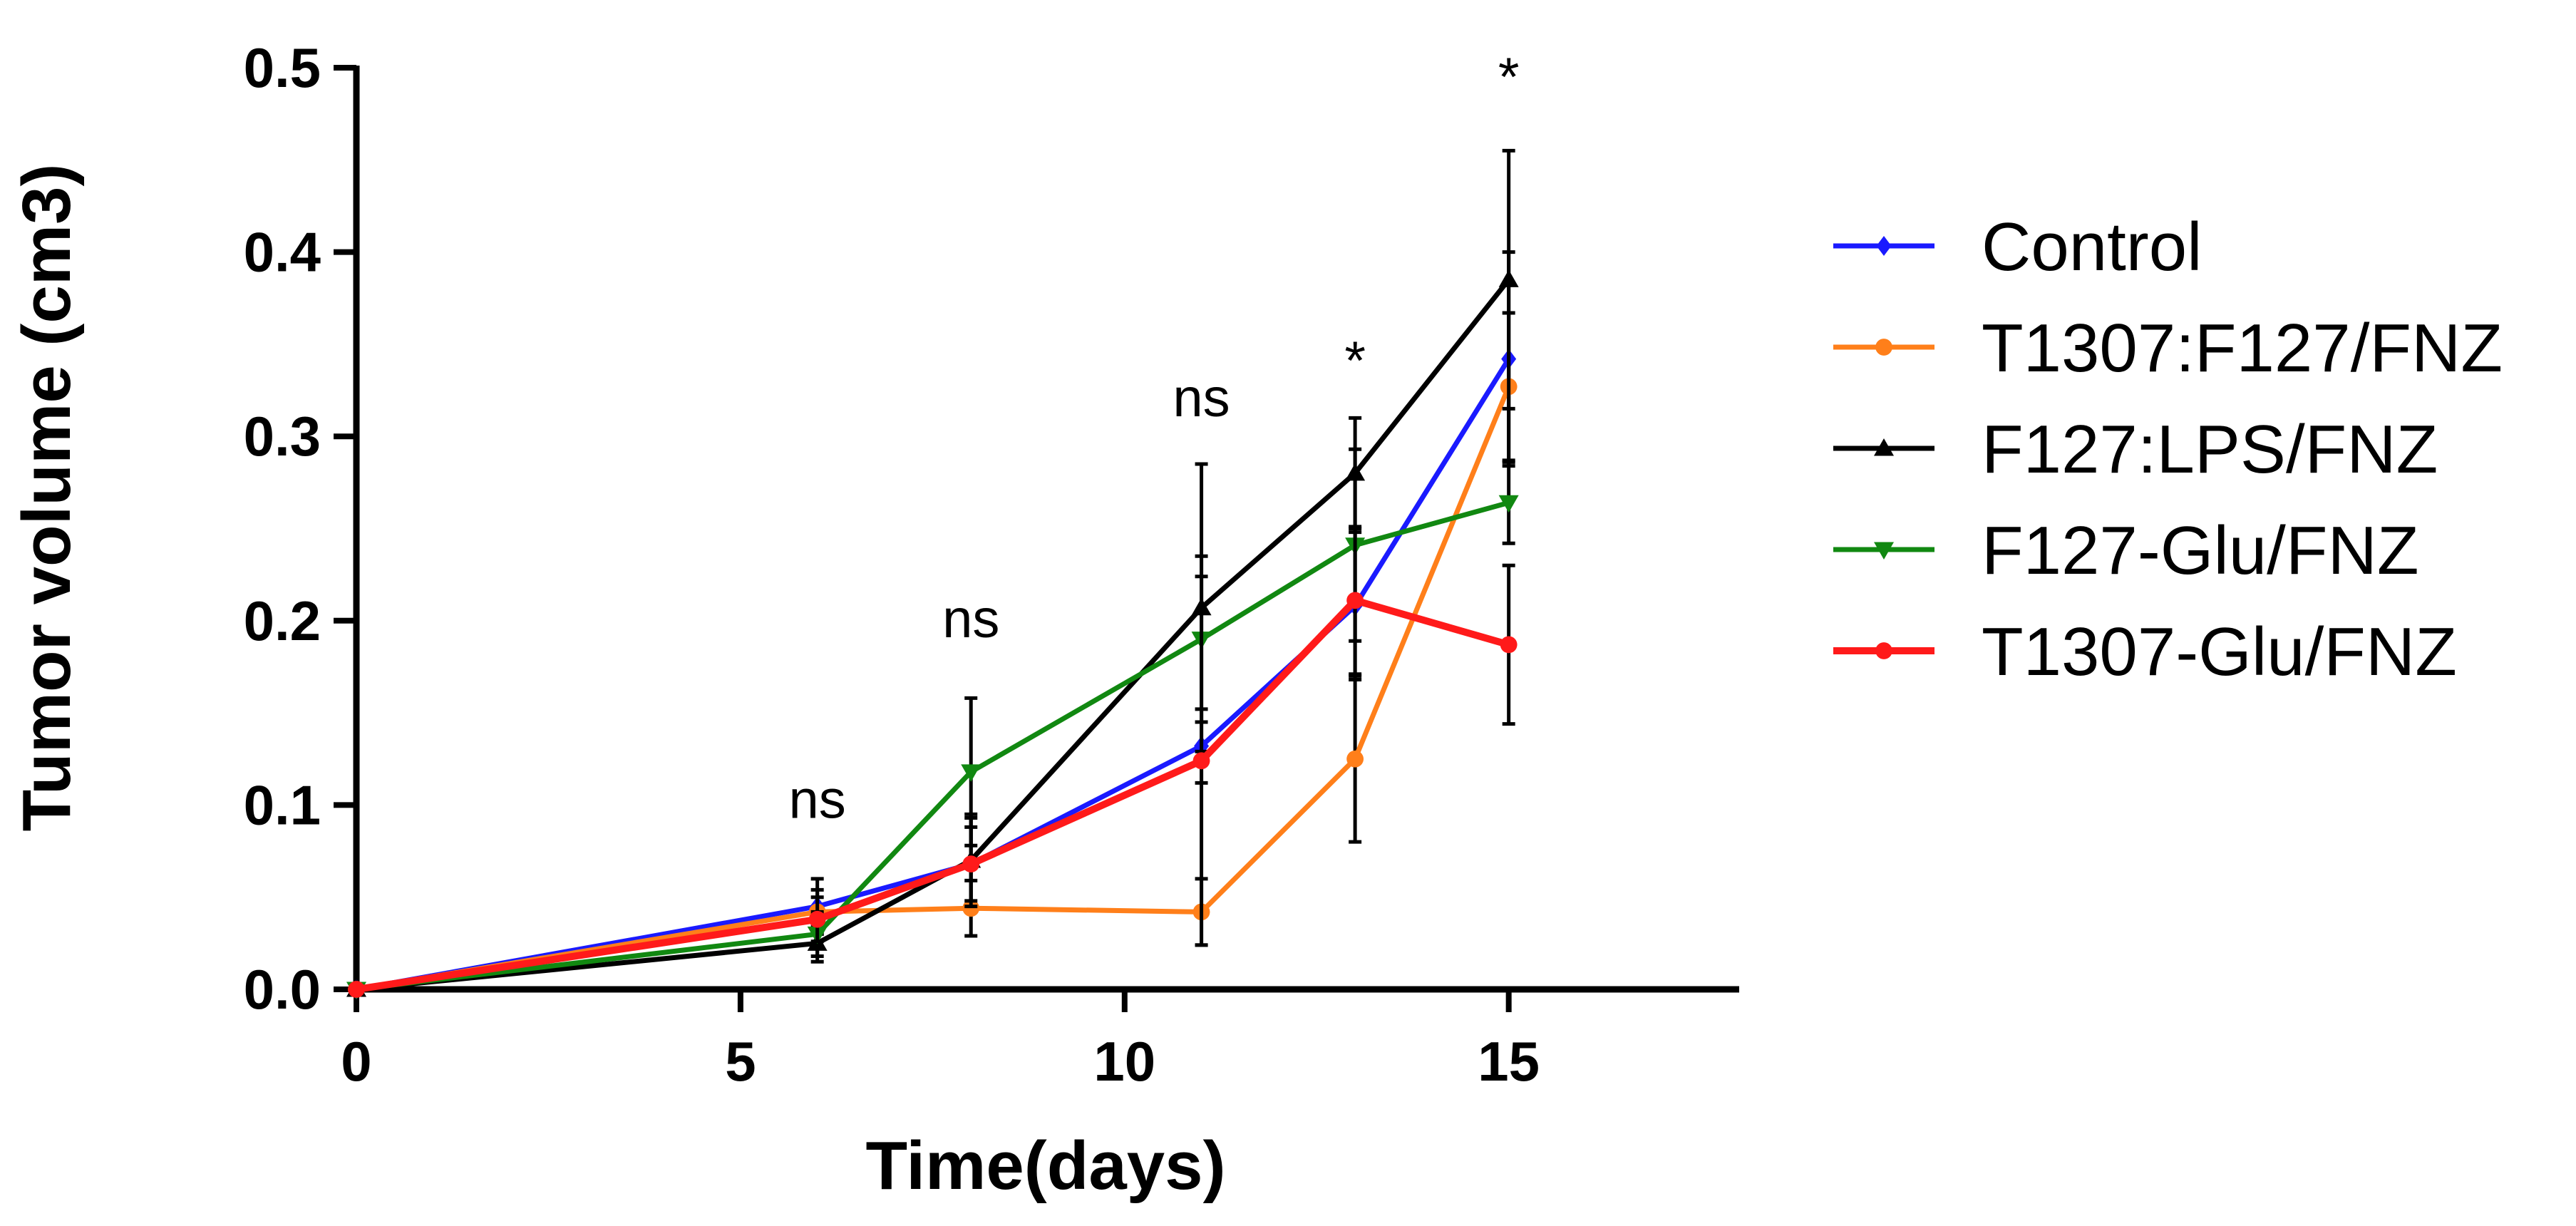 The image size is (2576, 1226). I want to click on legend-label: F127-Glu/FNZ, so click(2200, 550).